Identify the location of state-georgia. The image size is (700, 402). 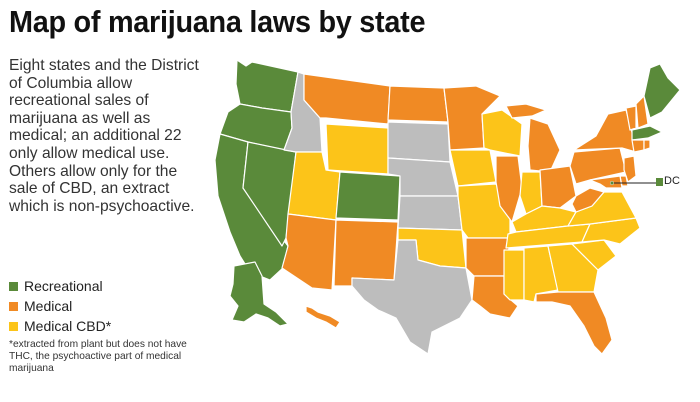
(573, 268).